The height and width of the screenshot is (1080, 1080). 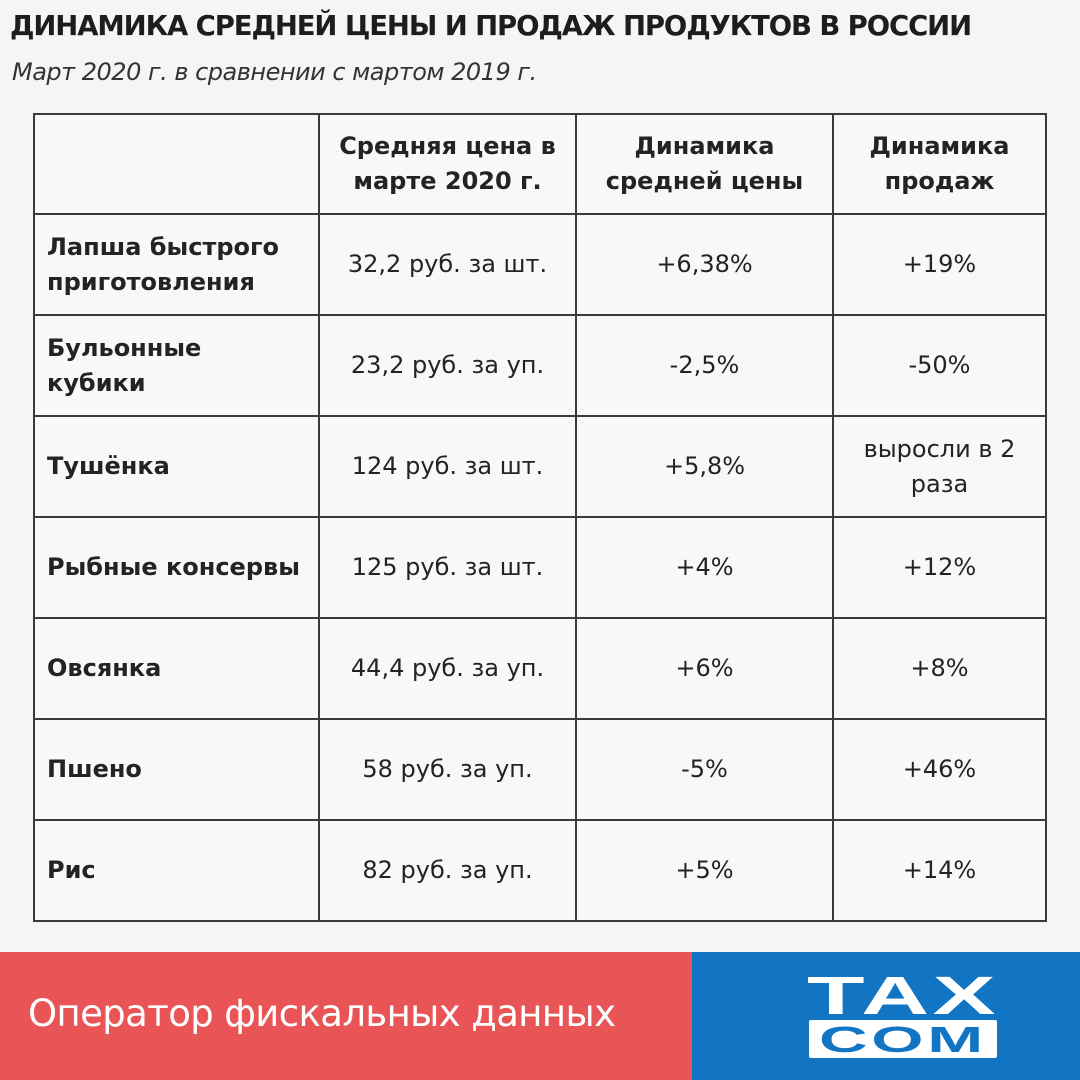 I want to click on avg-price: 82 руб. за уп., so click(x=447, y=870).